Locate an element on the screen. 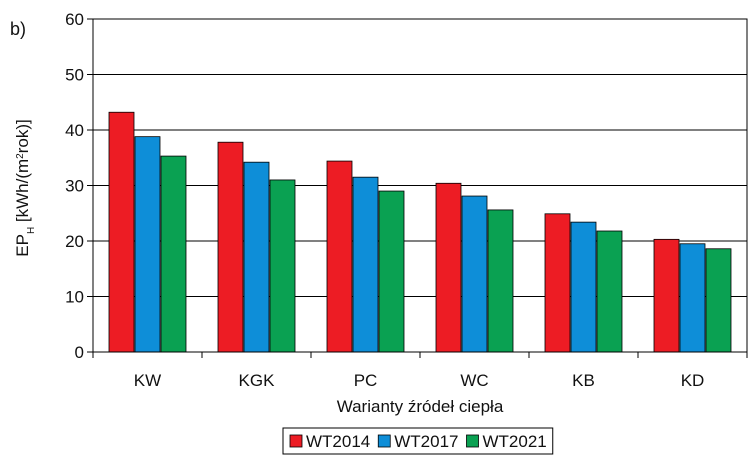 Image resolution: width=752 pixels, height=460 pixels. x-tick-label: WC is located at coordinates (474, 380).